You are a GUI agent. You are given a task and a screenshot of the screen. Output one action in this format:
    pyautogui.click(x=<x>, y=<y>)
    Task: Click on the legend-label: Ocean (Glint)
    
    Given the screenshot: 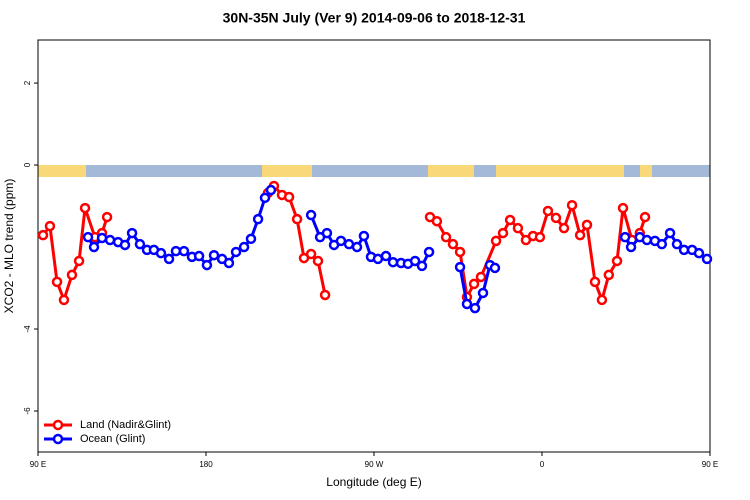 What is the action you would take?
    pyautogui.click(x=112, y=439)
    